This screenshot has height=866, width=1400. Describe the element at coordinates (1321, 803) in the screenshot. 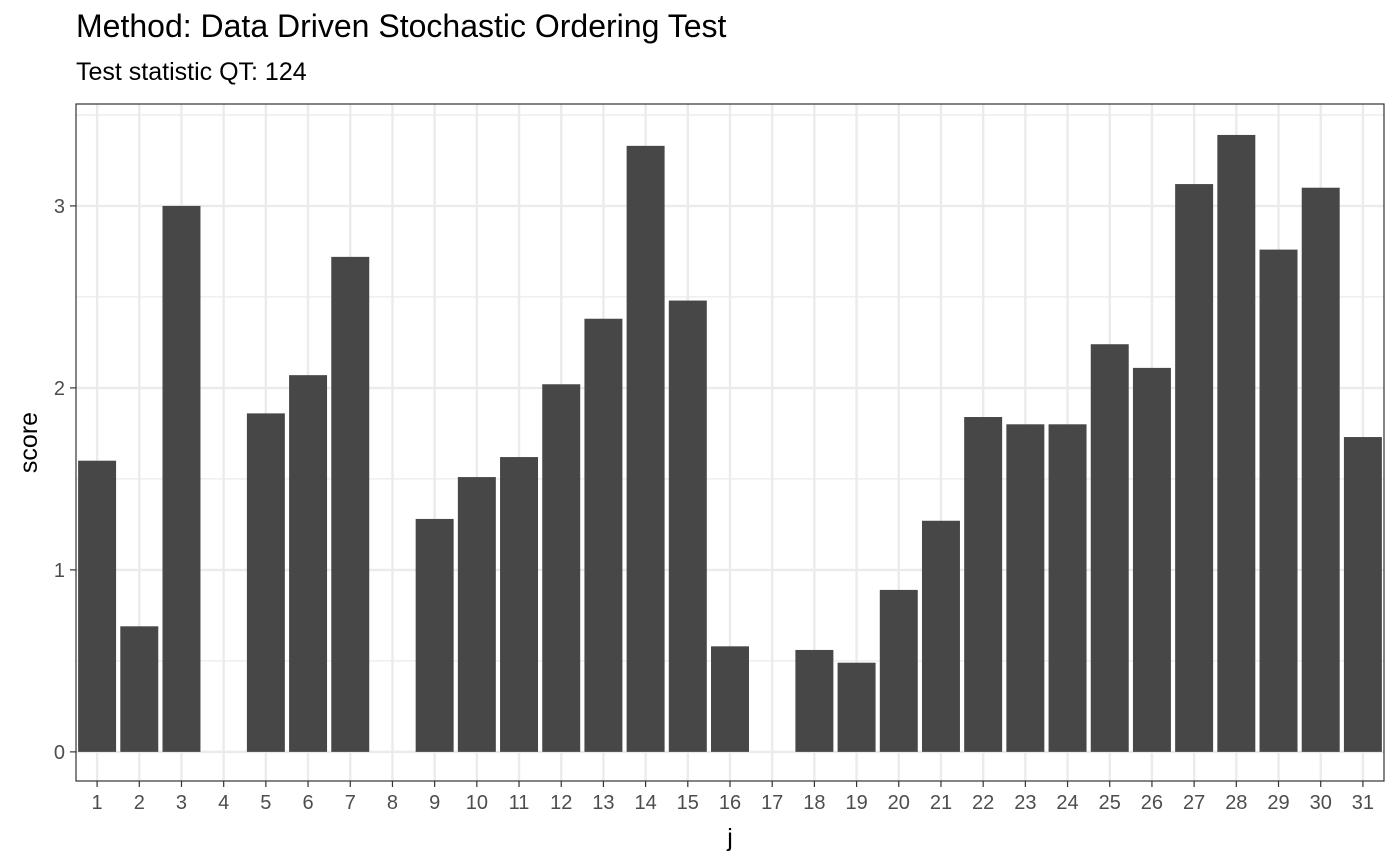

I see `x-tick-label: 30` at that location.